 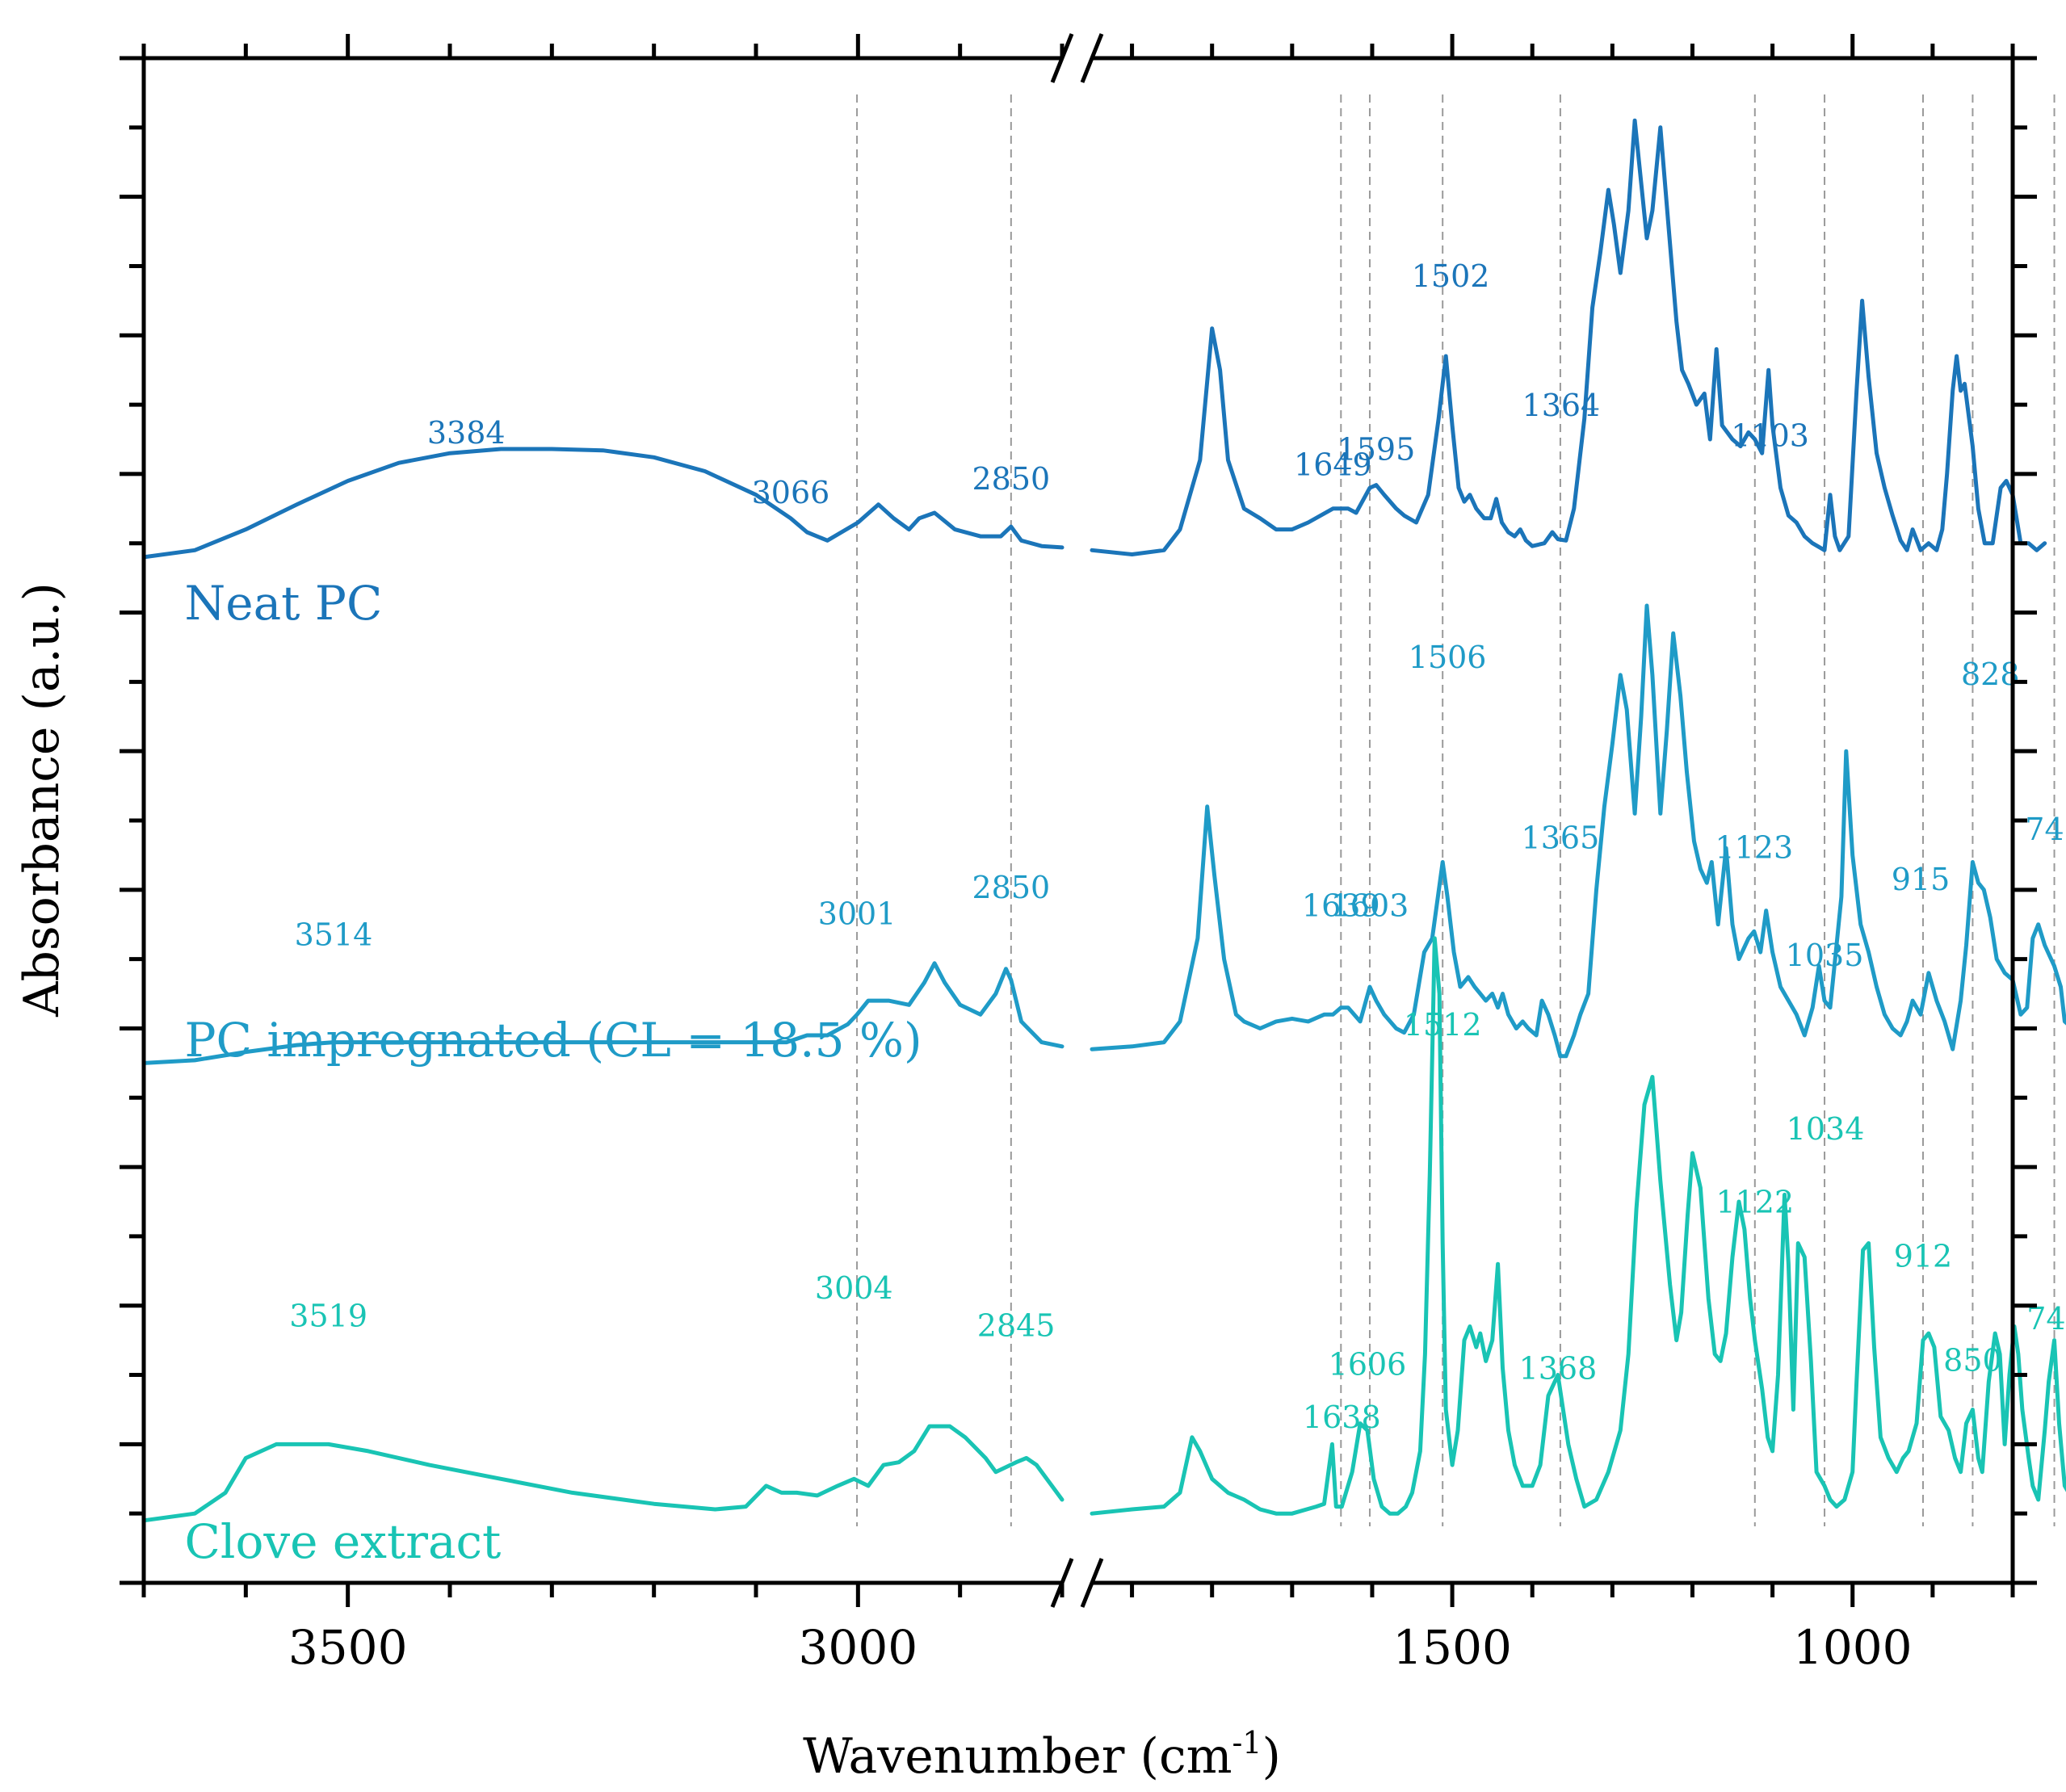 What do you see at coordinates (854, 1288) in the screenshot?
I see `peak-label: 3004` at bounding box center [854, 1288].